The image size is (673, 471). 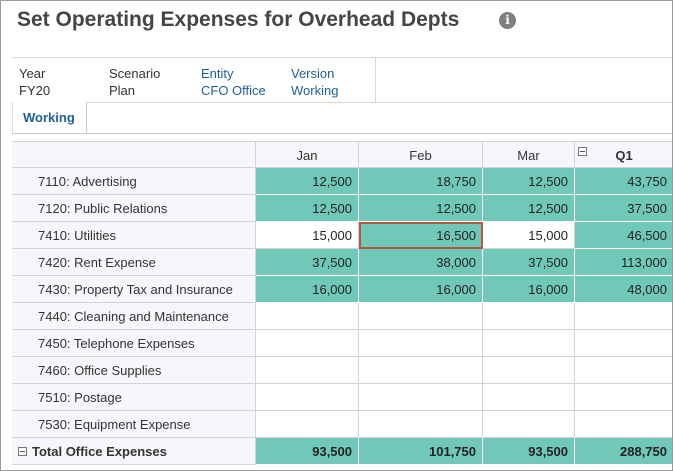 I want to click on pov-year-label: Year, so click(x=32, y=73).